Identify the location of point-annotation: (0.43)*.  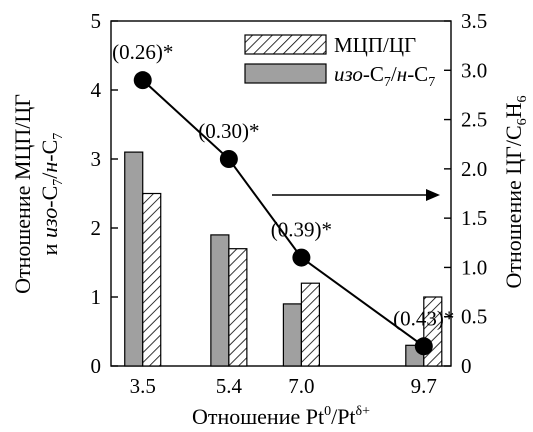
(423, 318).